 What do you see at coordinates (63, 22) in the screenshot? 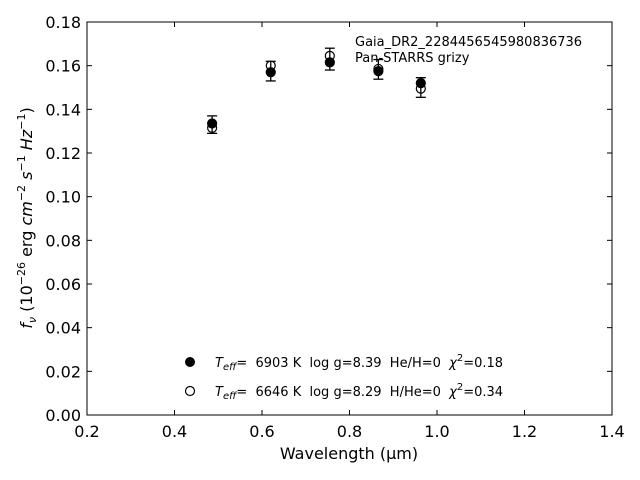
I see `y-tick-label: 0.18` at bounding box center [63, 22].